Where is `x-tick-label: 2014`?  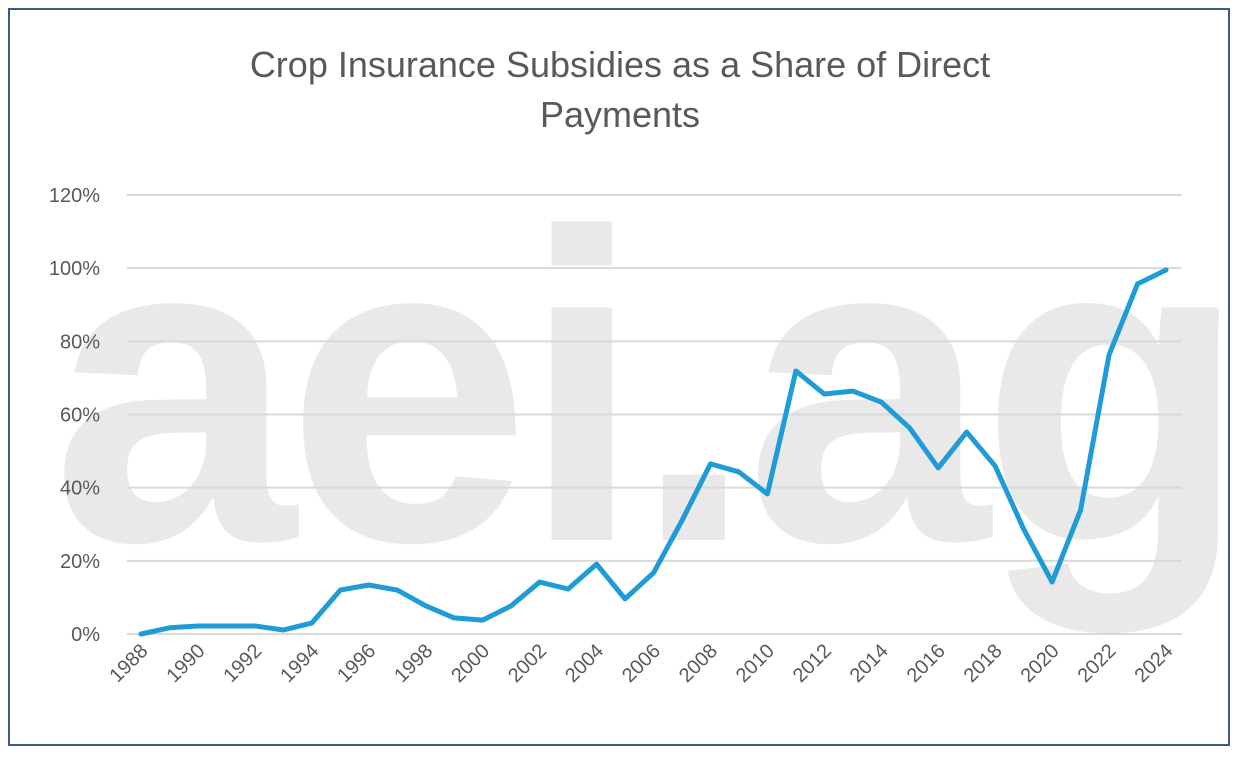 x-tick-label: 2014 is located at coordinates (869, 663).